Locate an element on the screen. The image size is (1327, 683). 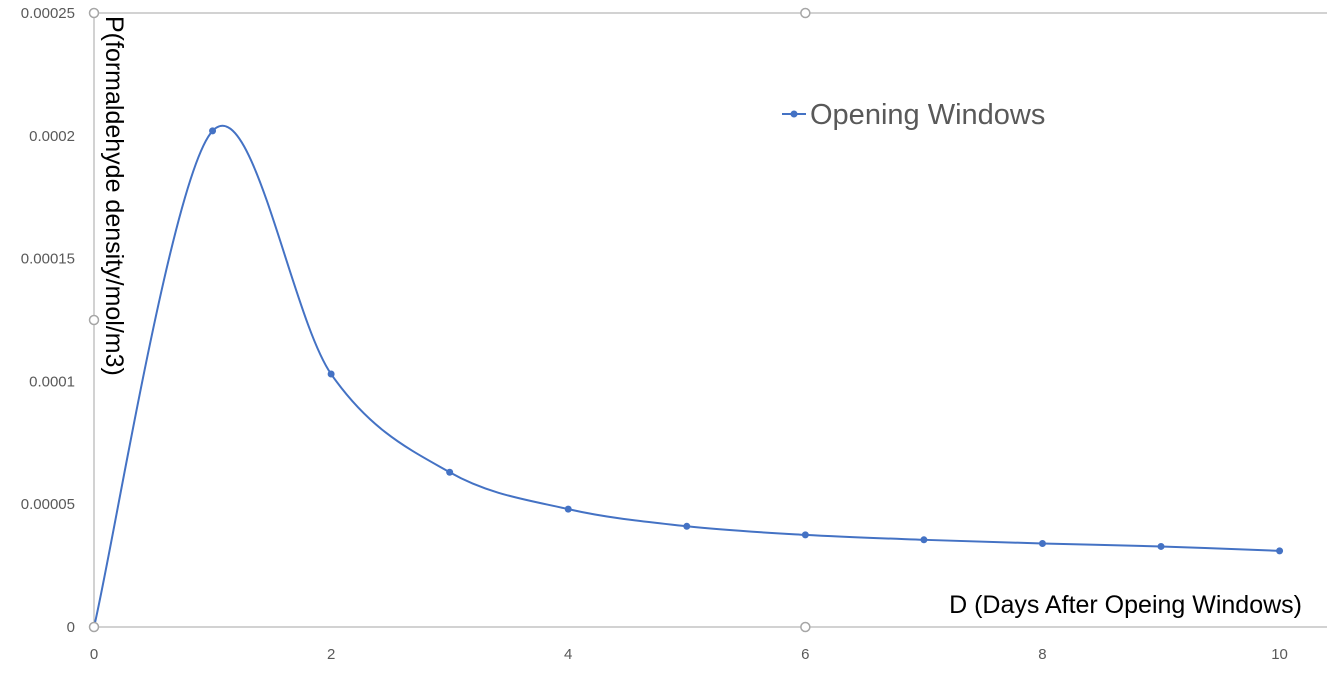
legend-marker is located at coordinates (794, 114).